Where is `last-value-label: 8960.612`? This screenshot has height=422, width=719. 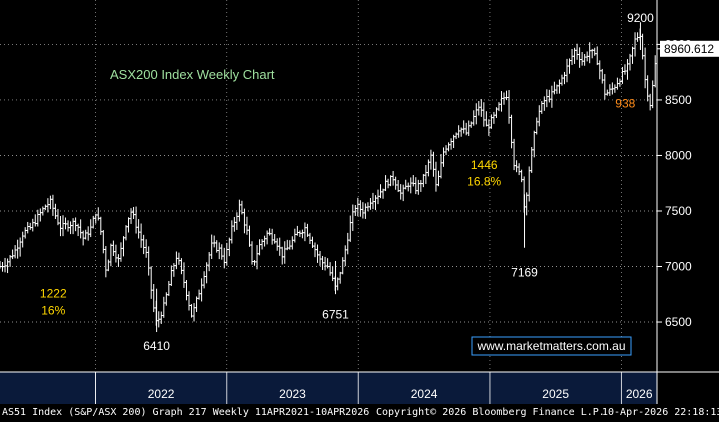
last-value-label: 8960.612 is located at coordinates (689, 49).